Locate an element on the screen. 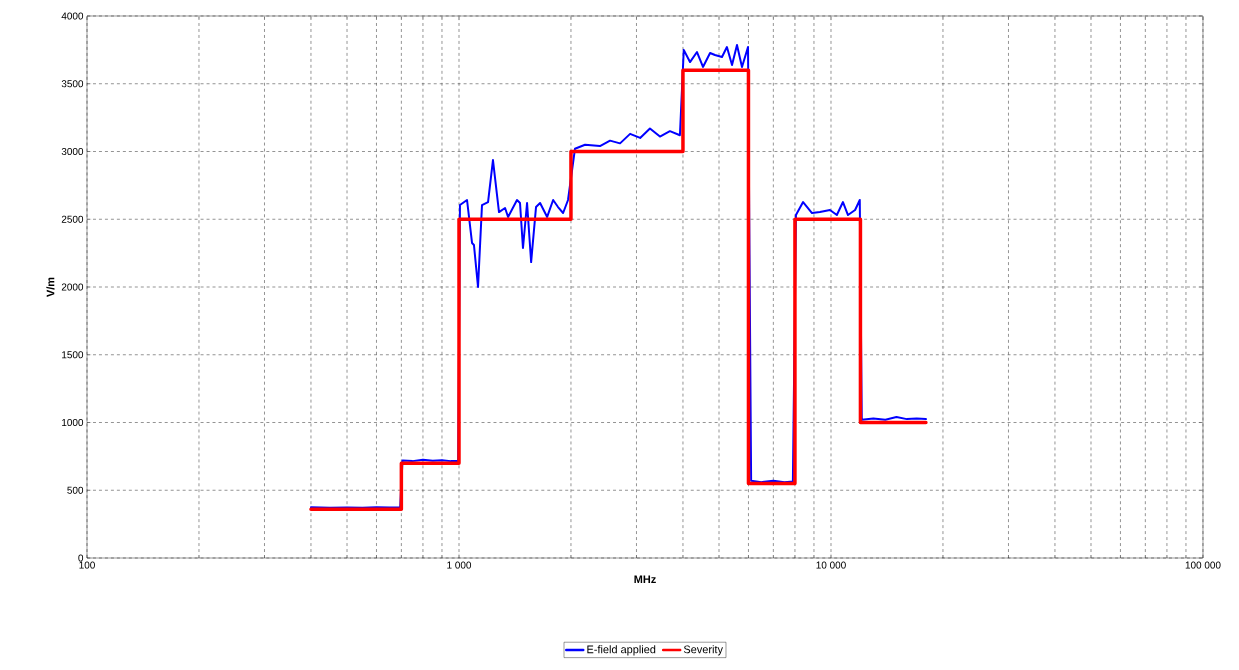 This screenshot has height=670, width=1239. y-tick-label: 2500 is located at coordinates (72, 219).